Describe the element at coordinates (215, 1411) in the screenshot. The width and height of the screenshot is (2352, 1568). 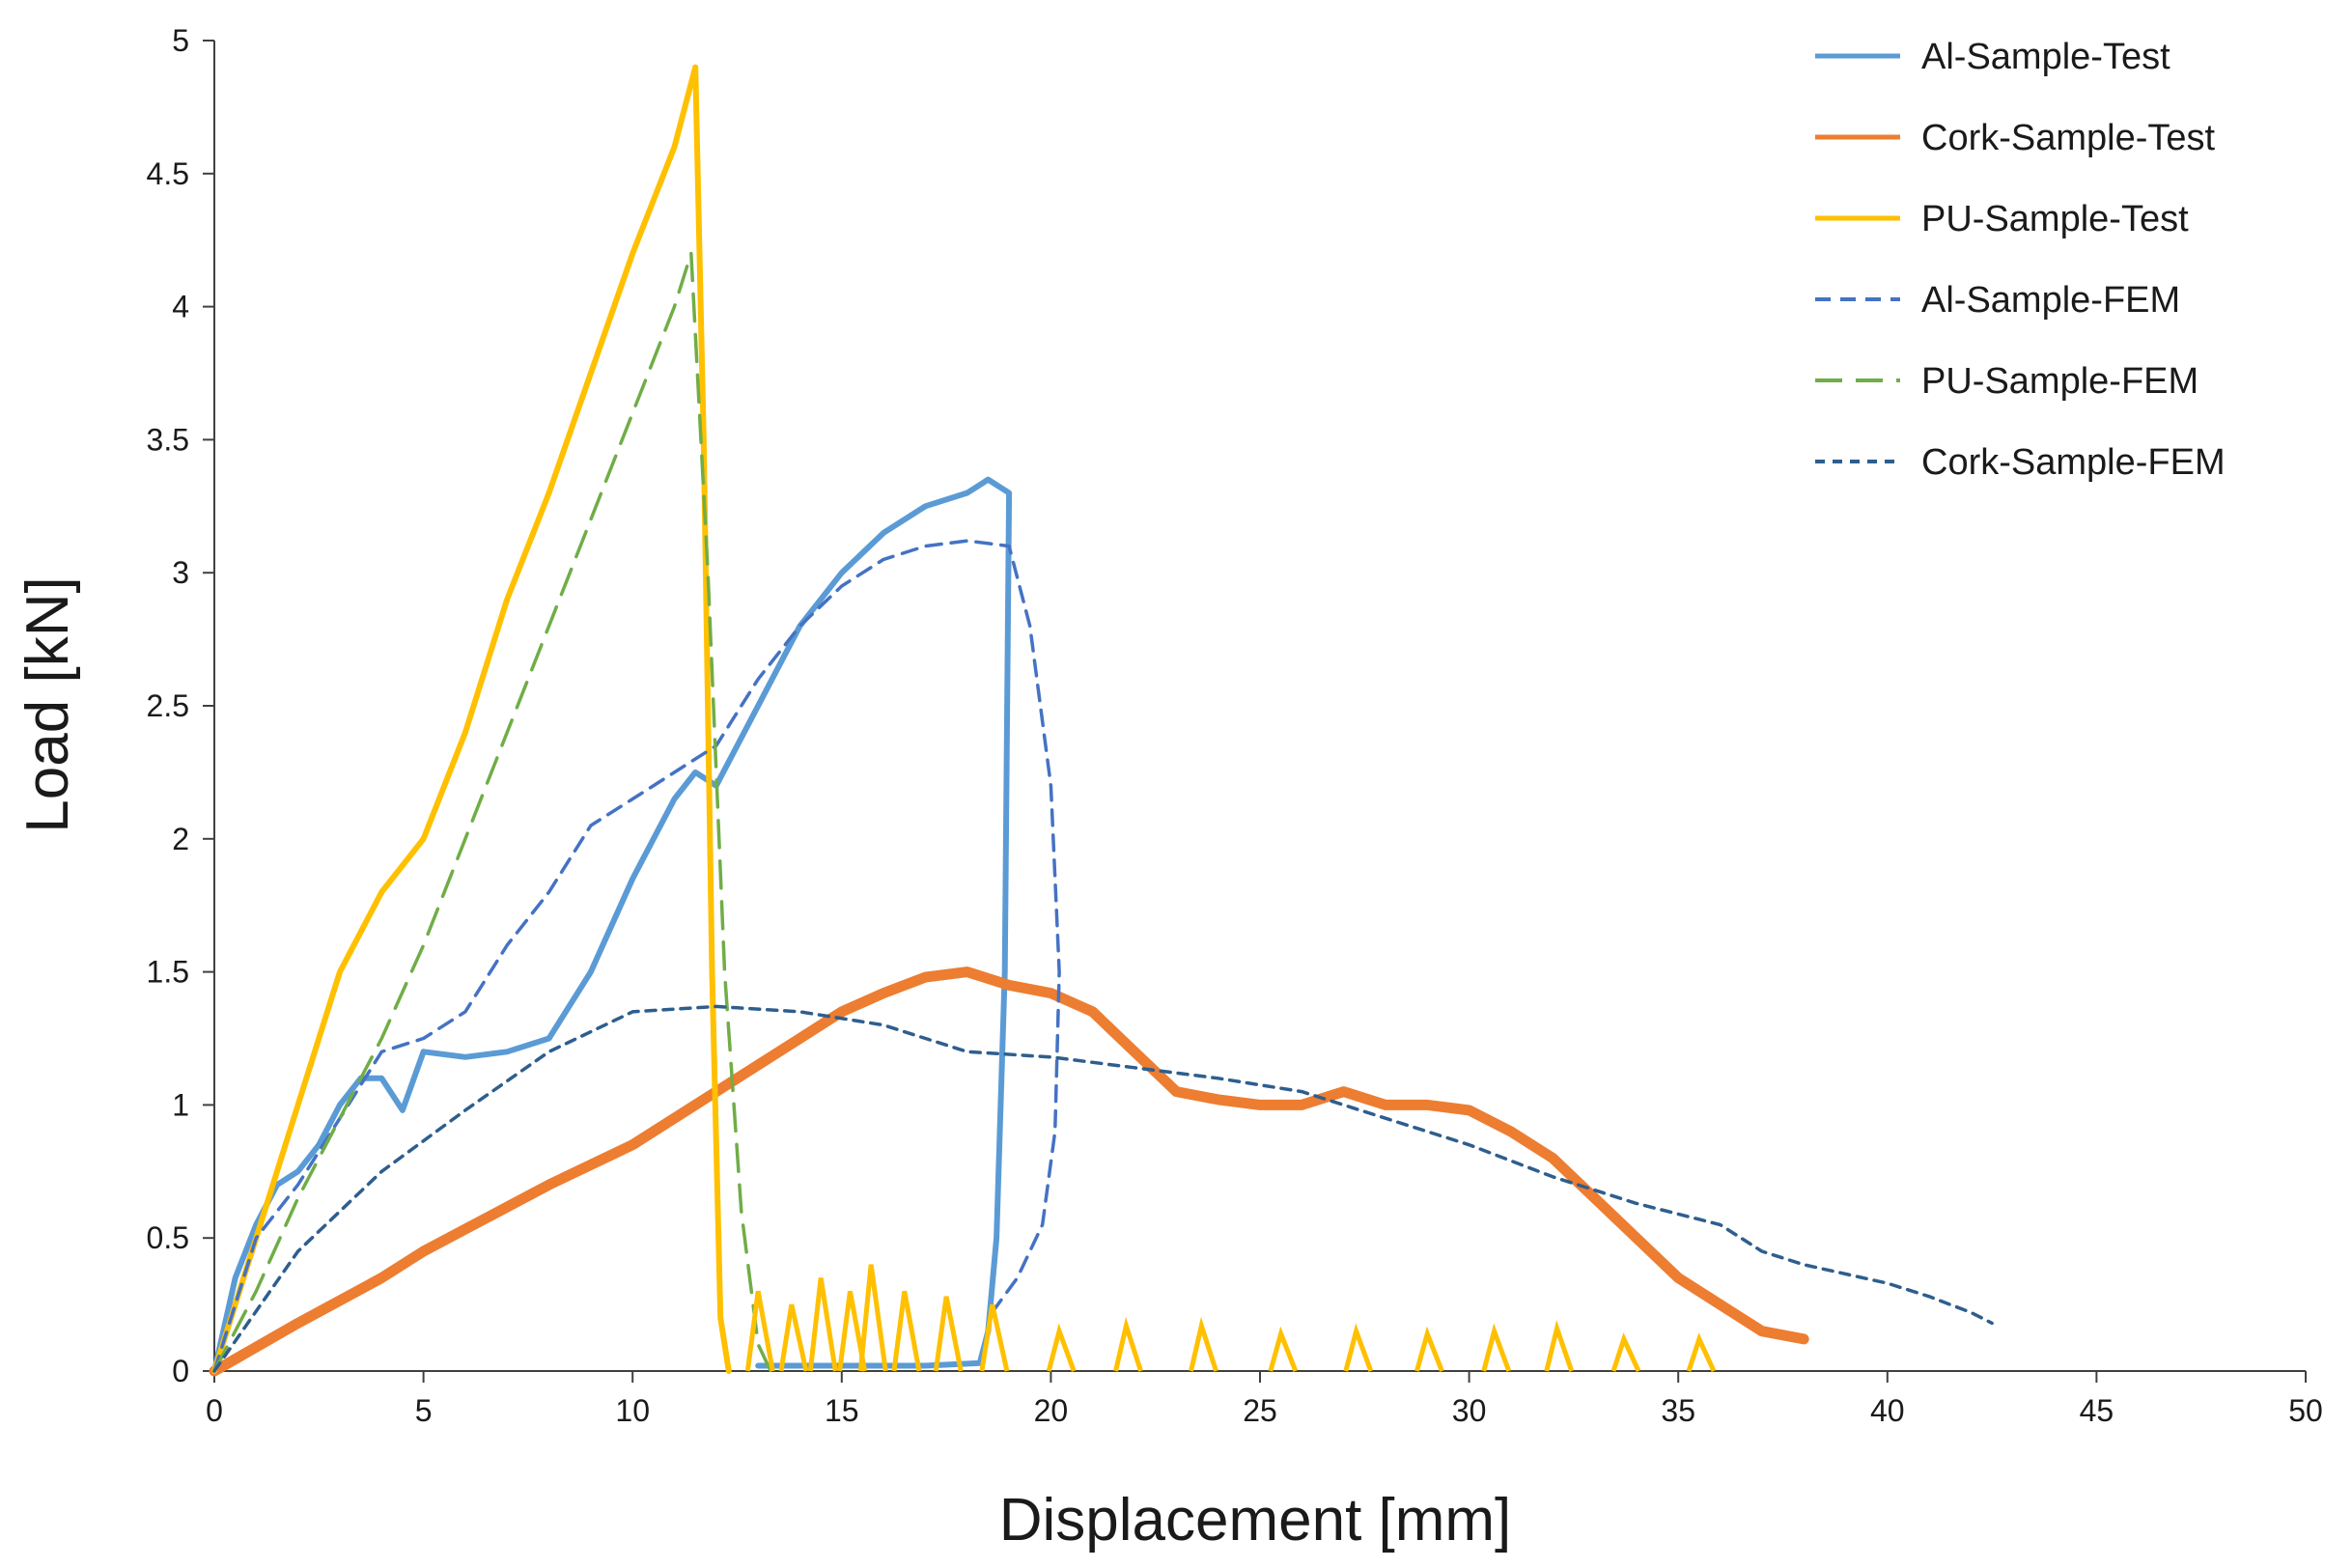
I see `x-tick-label: 0` at that location.